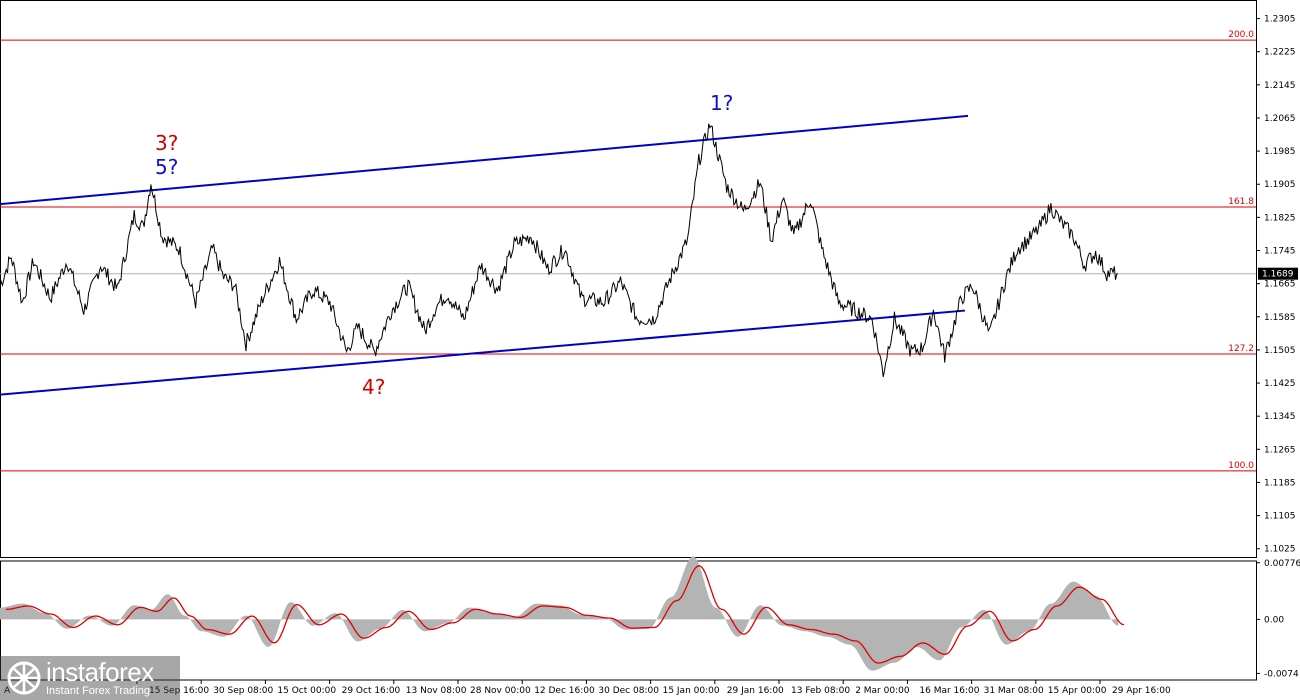 The image size is (1300, 700). I want to click on time-tick-label: 31 Mar 08:00, so click(1014, 691).